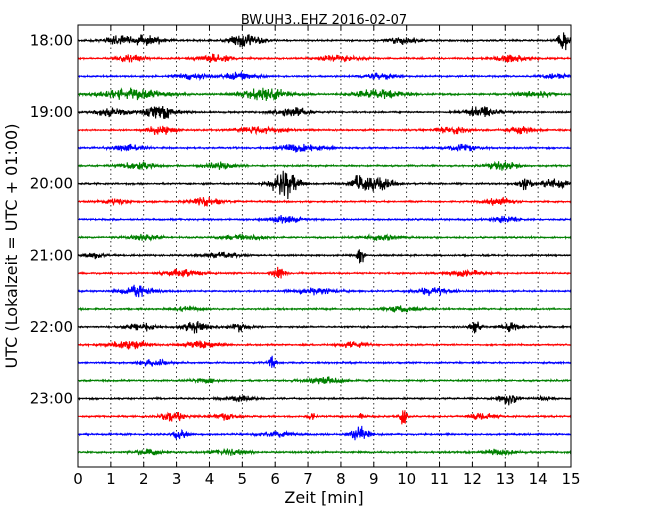  What do you see at coordinates (324, 20) in the screenshot?
I see `chart-title: BW.UH3..EHZ 2016-02-07` at bounding box center [324, 20].